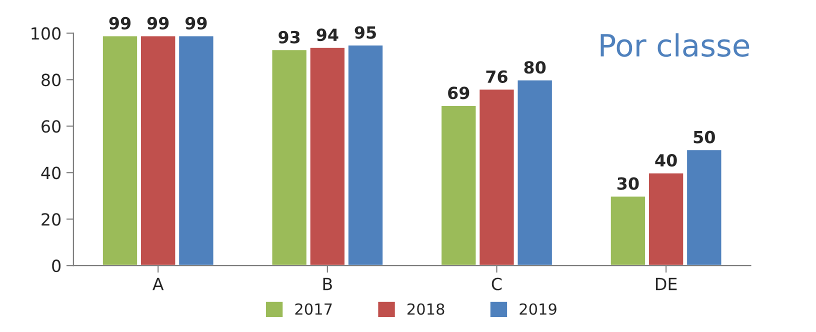 The width and height of the screenshot is (816, 332). I want to click on chart-title: Por classe, so click(675, 45).